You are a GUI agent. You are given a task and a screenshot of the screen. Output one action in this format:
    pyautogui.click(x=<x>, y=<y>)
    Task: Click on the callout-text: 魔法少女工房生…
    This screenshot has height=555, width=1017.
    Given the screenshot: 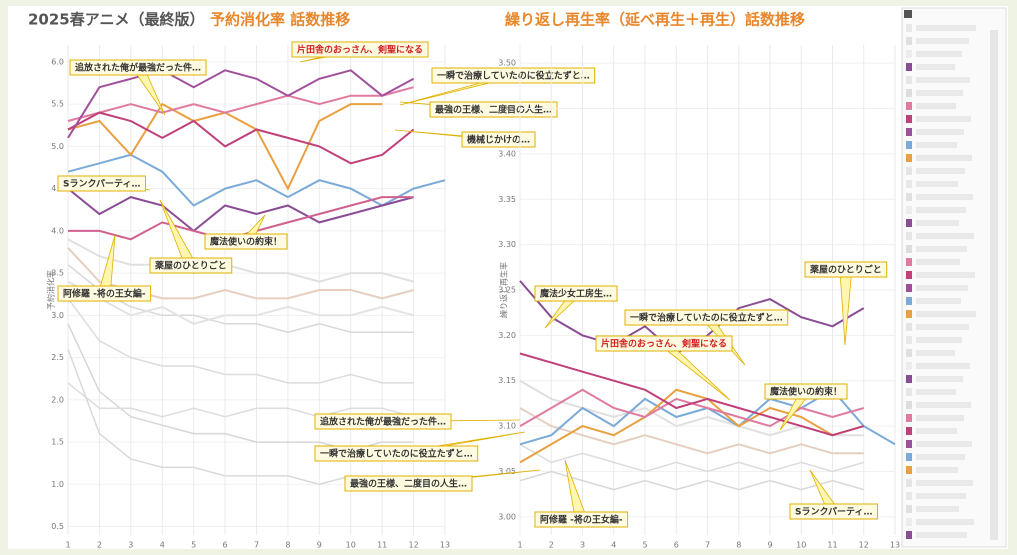 What is the action you would take?
    pyautogui.click(x=575, y=294)
    